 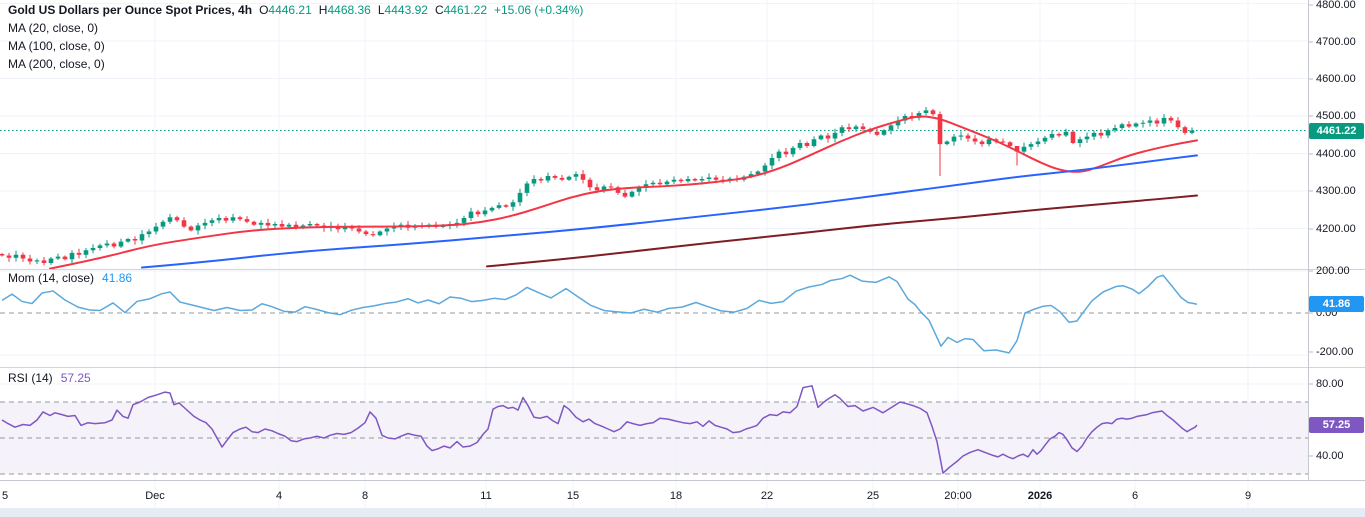 I want to click on bottom-strip, so click(x=682, y=512).